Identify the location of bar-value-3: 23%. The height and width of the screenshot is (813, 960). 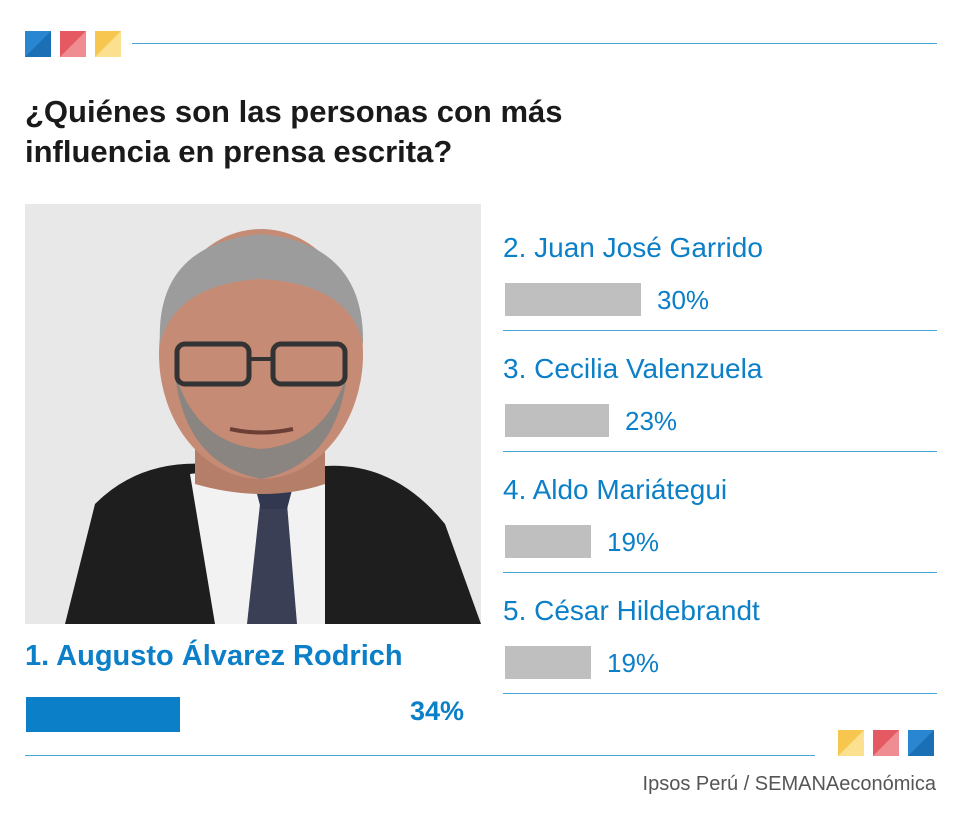
(651, 421).